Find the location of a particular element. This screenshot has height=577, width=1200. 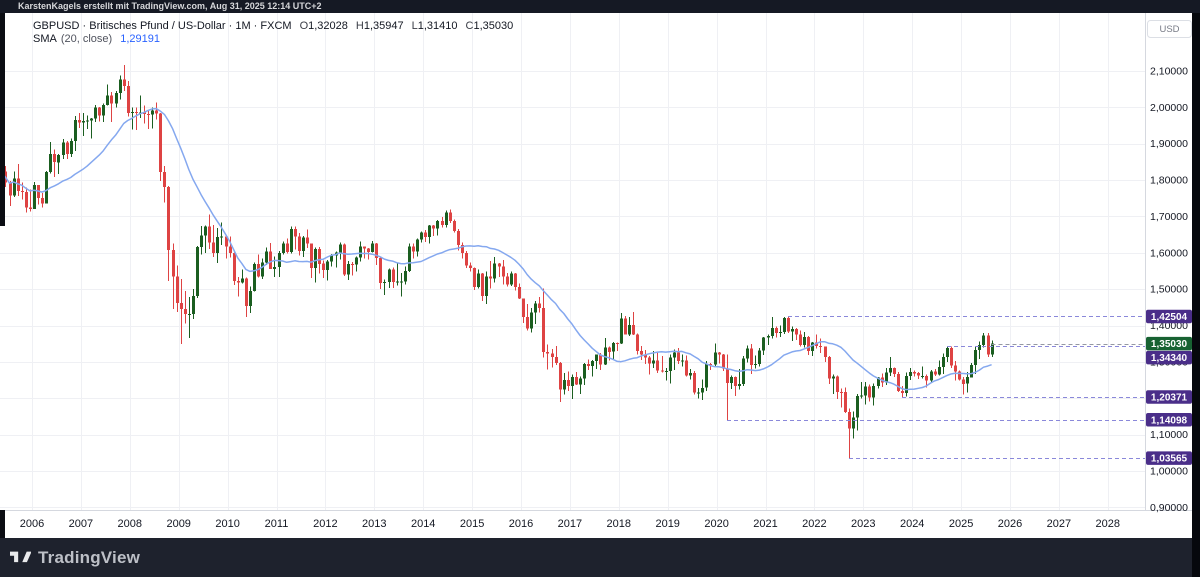

svg-text: 2012 is located at coordinates (325, 524).